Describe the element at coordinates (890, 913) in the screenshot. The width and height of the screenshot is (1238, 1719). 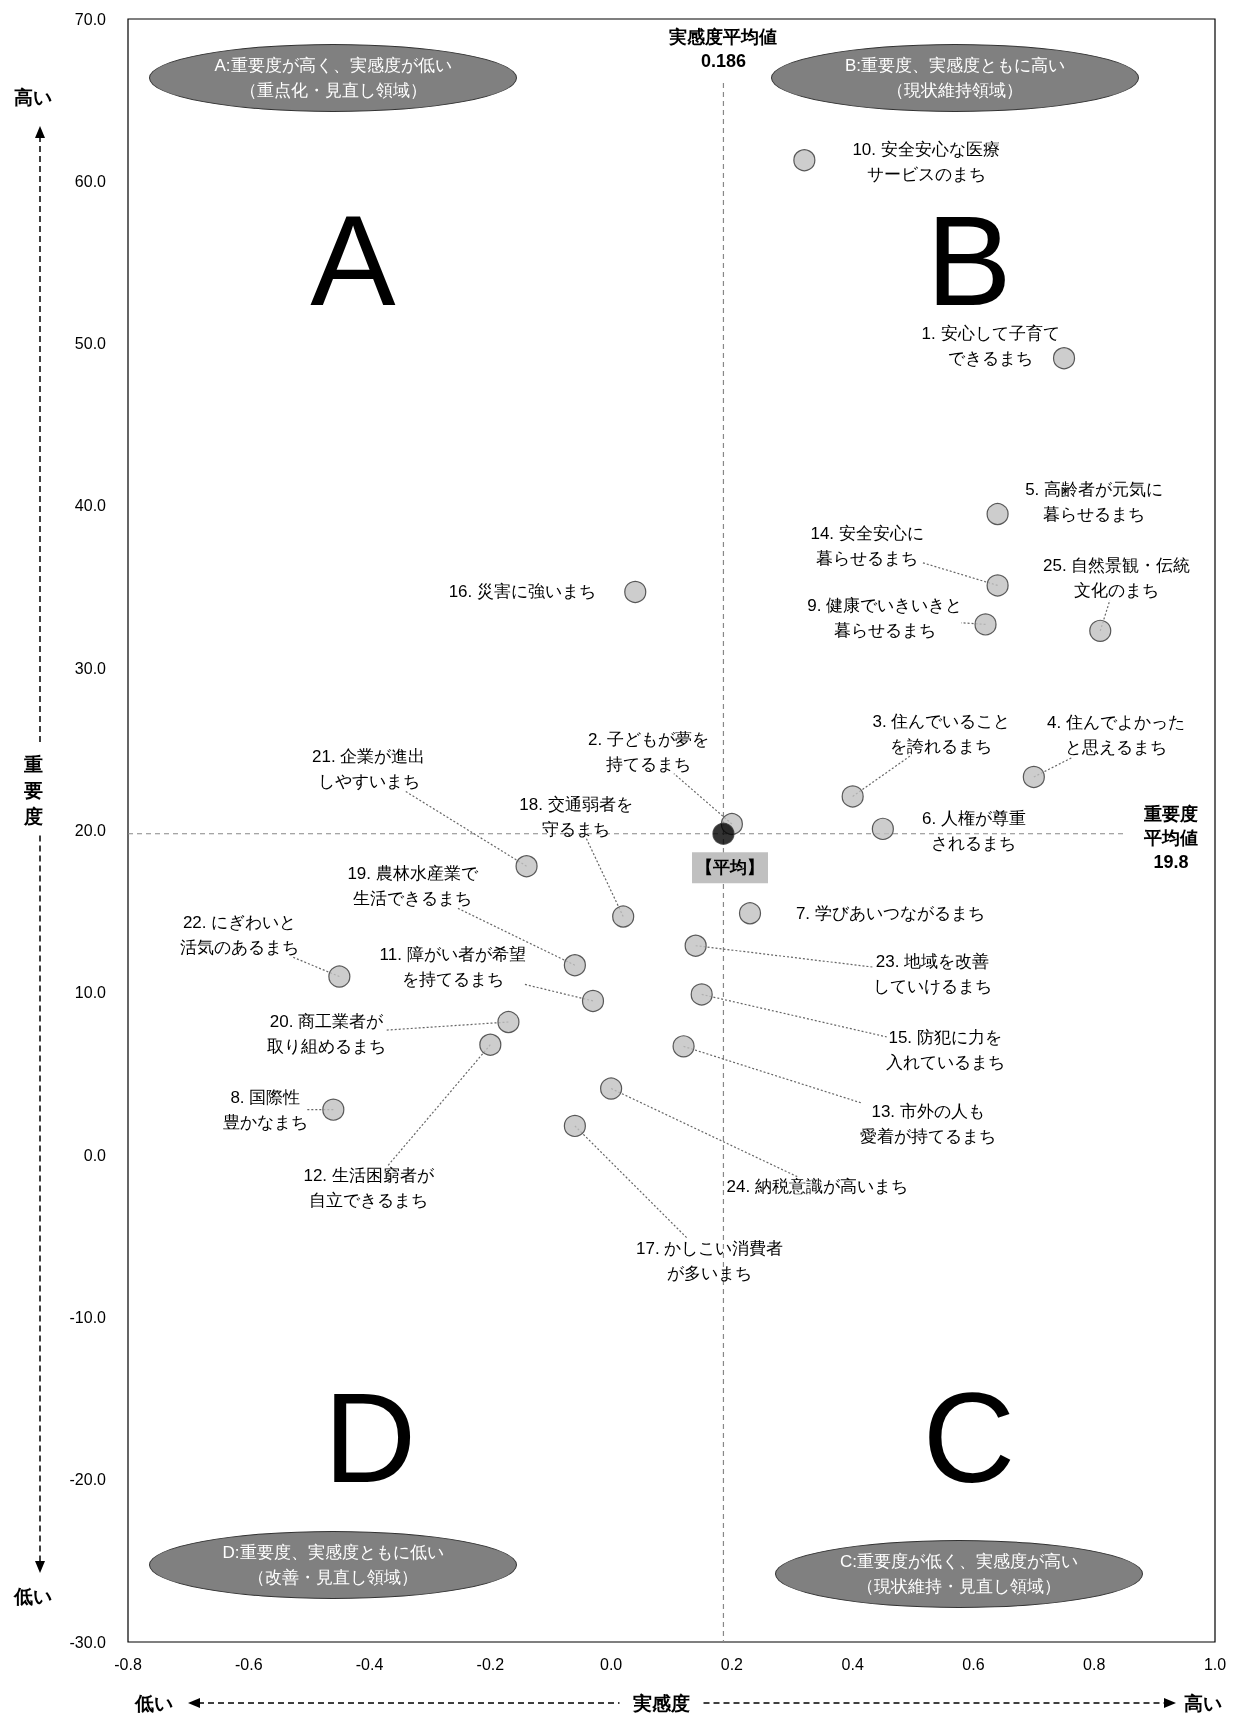
I see `annotation: 7. 学びあいつながるまち` at that location.